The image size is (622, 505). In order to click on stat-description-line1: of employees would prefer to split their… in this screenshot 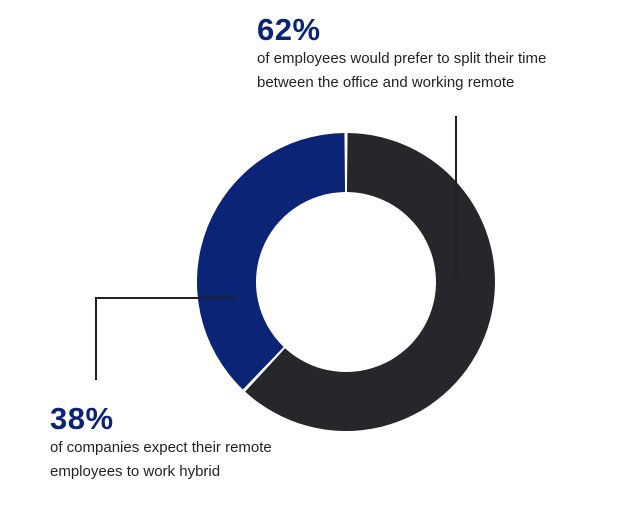, I will do `click(402, 58)`.